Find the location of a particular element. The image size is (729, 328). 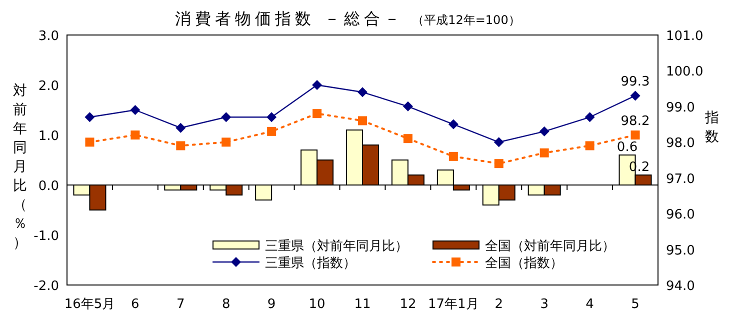

y-tick-label: 1.0 is located at coordinates (48, 136).